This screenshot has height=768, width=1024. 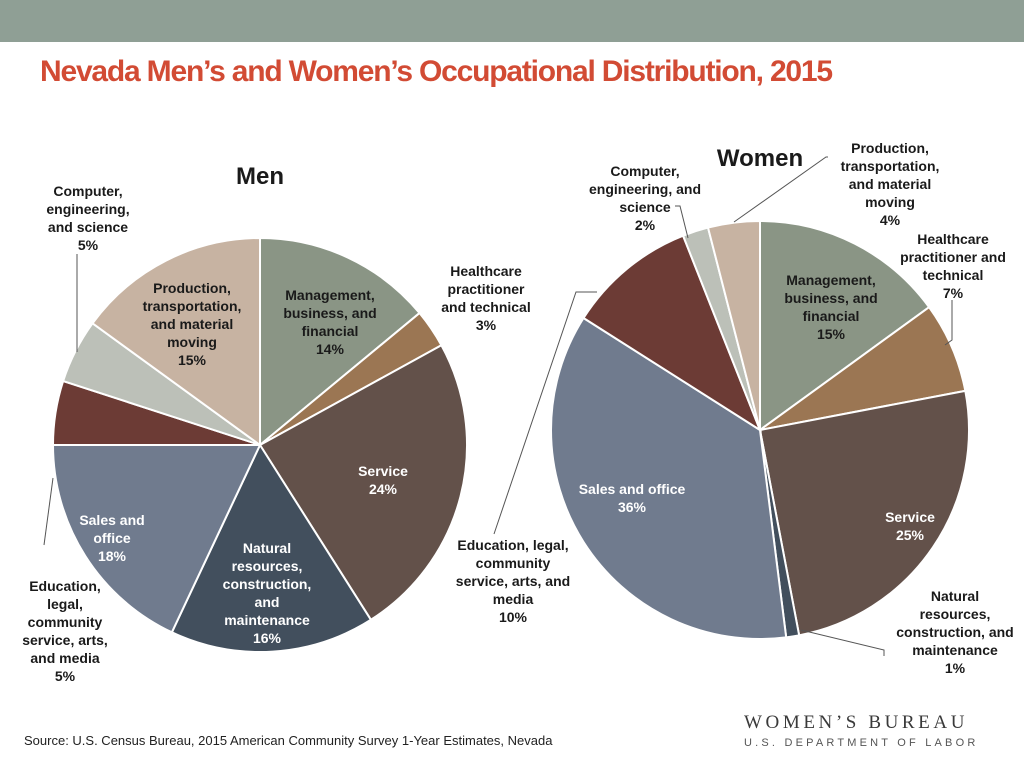 What do you see at coordinates (329, 322) in the screenshot?
I see `slice-label: Management, business, and financial 14%` at bounding box center [329, 322].